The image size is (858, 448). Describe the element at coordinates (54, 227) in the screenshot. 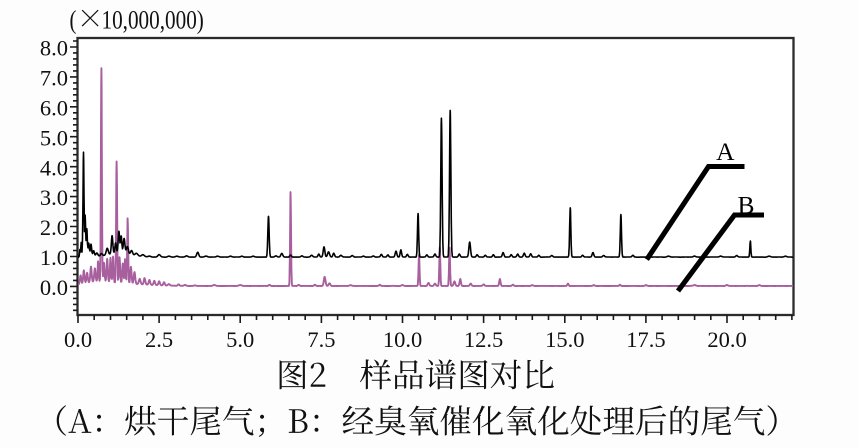

I see `svg-text: 2.0` at that location.